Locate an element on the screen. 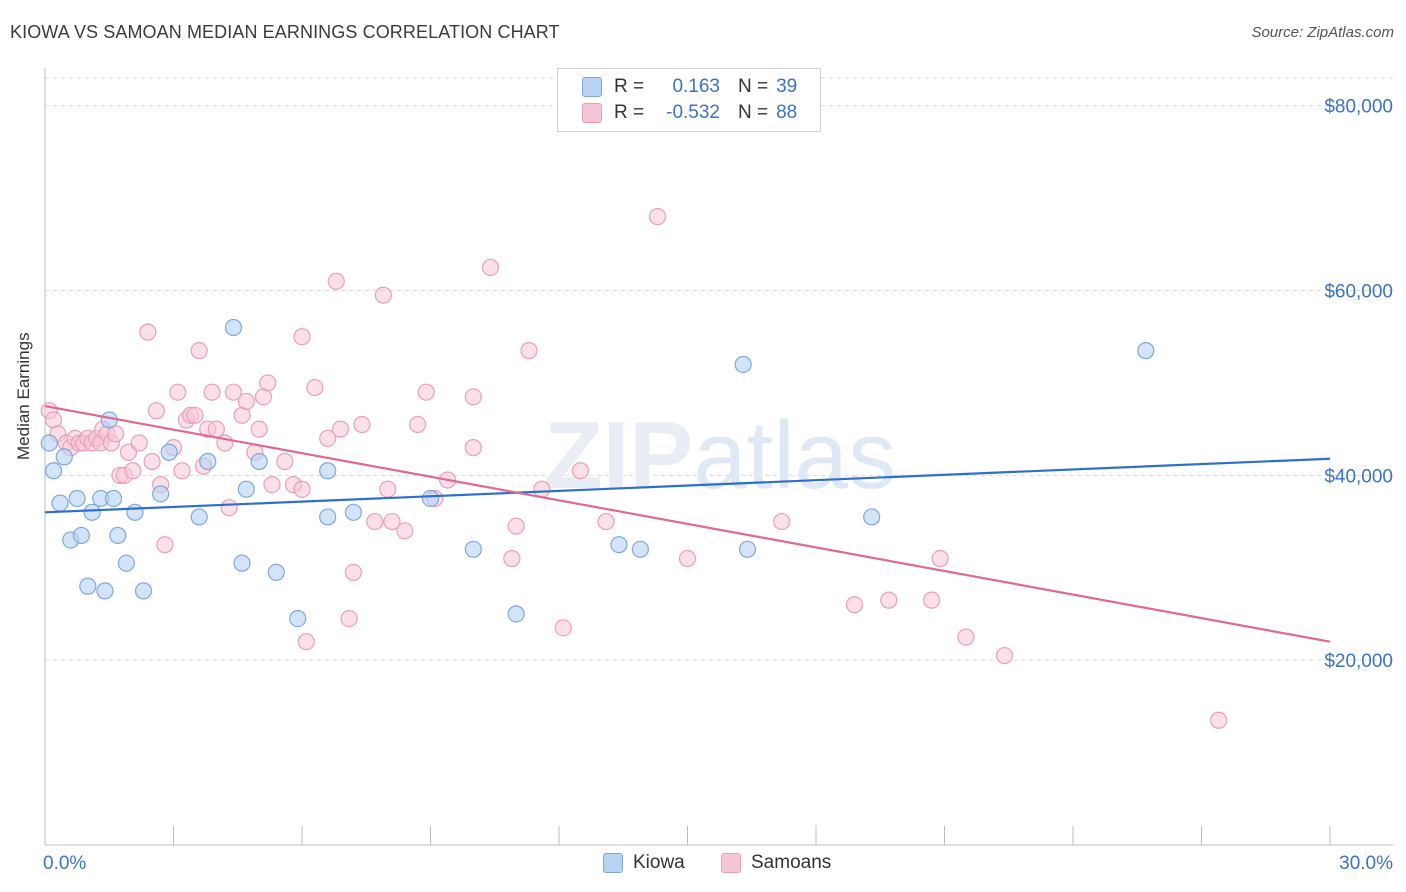 Image resolution: width=1406 pixels, height=892 pixels. y-tick-label: $40,000 is located at coordinates (1358, 476).